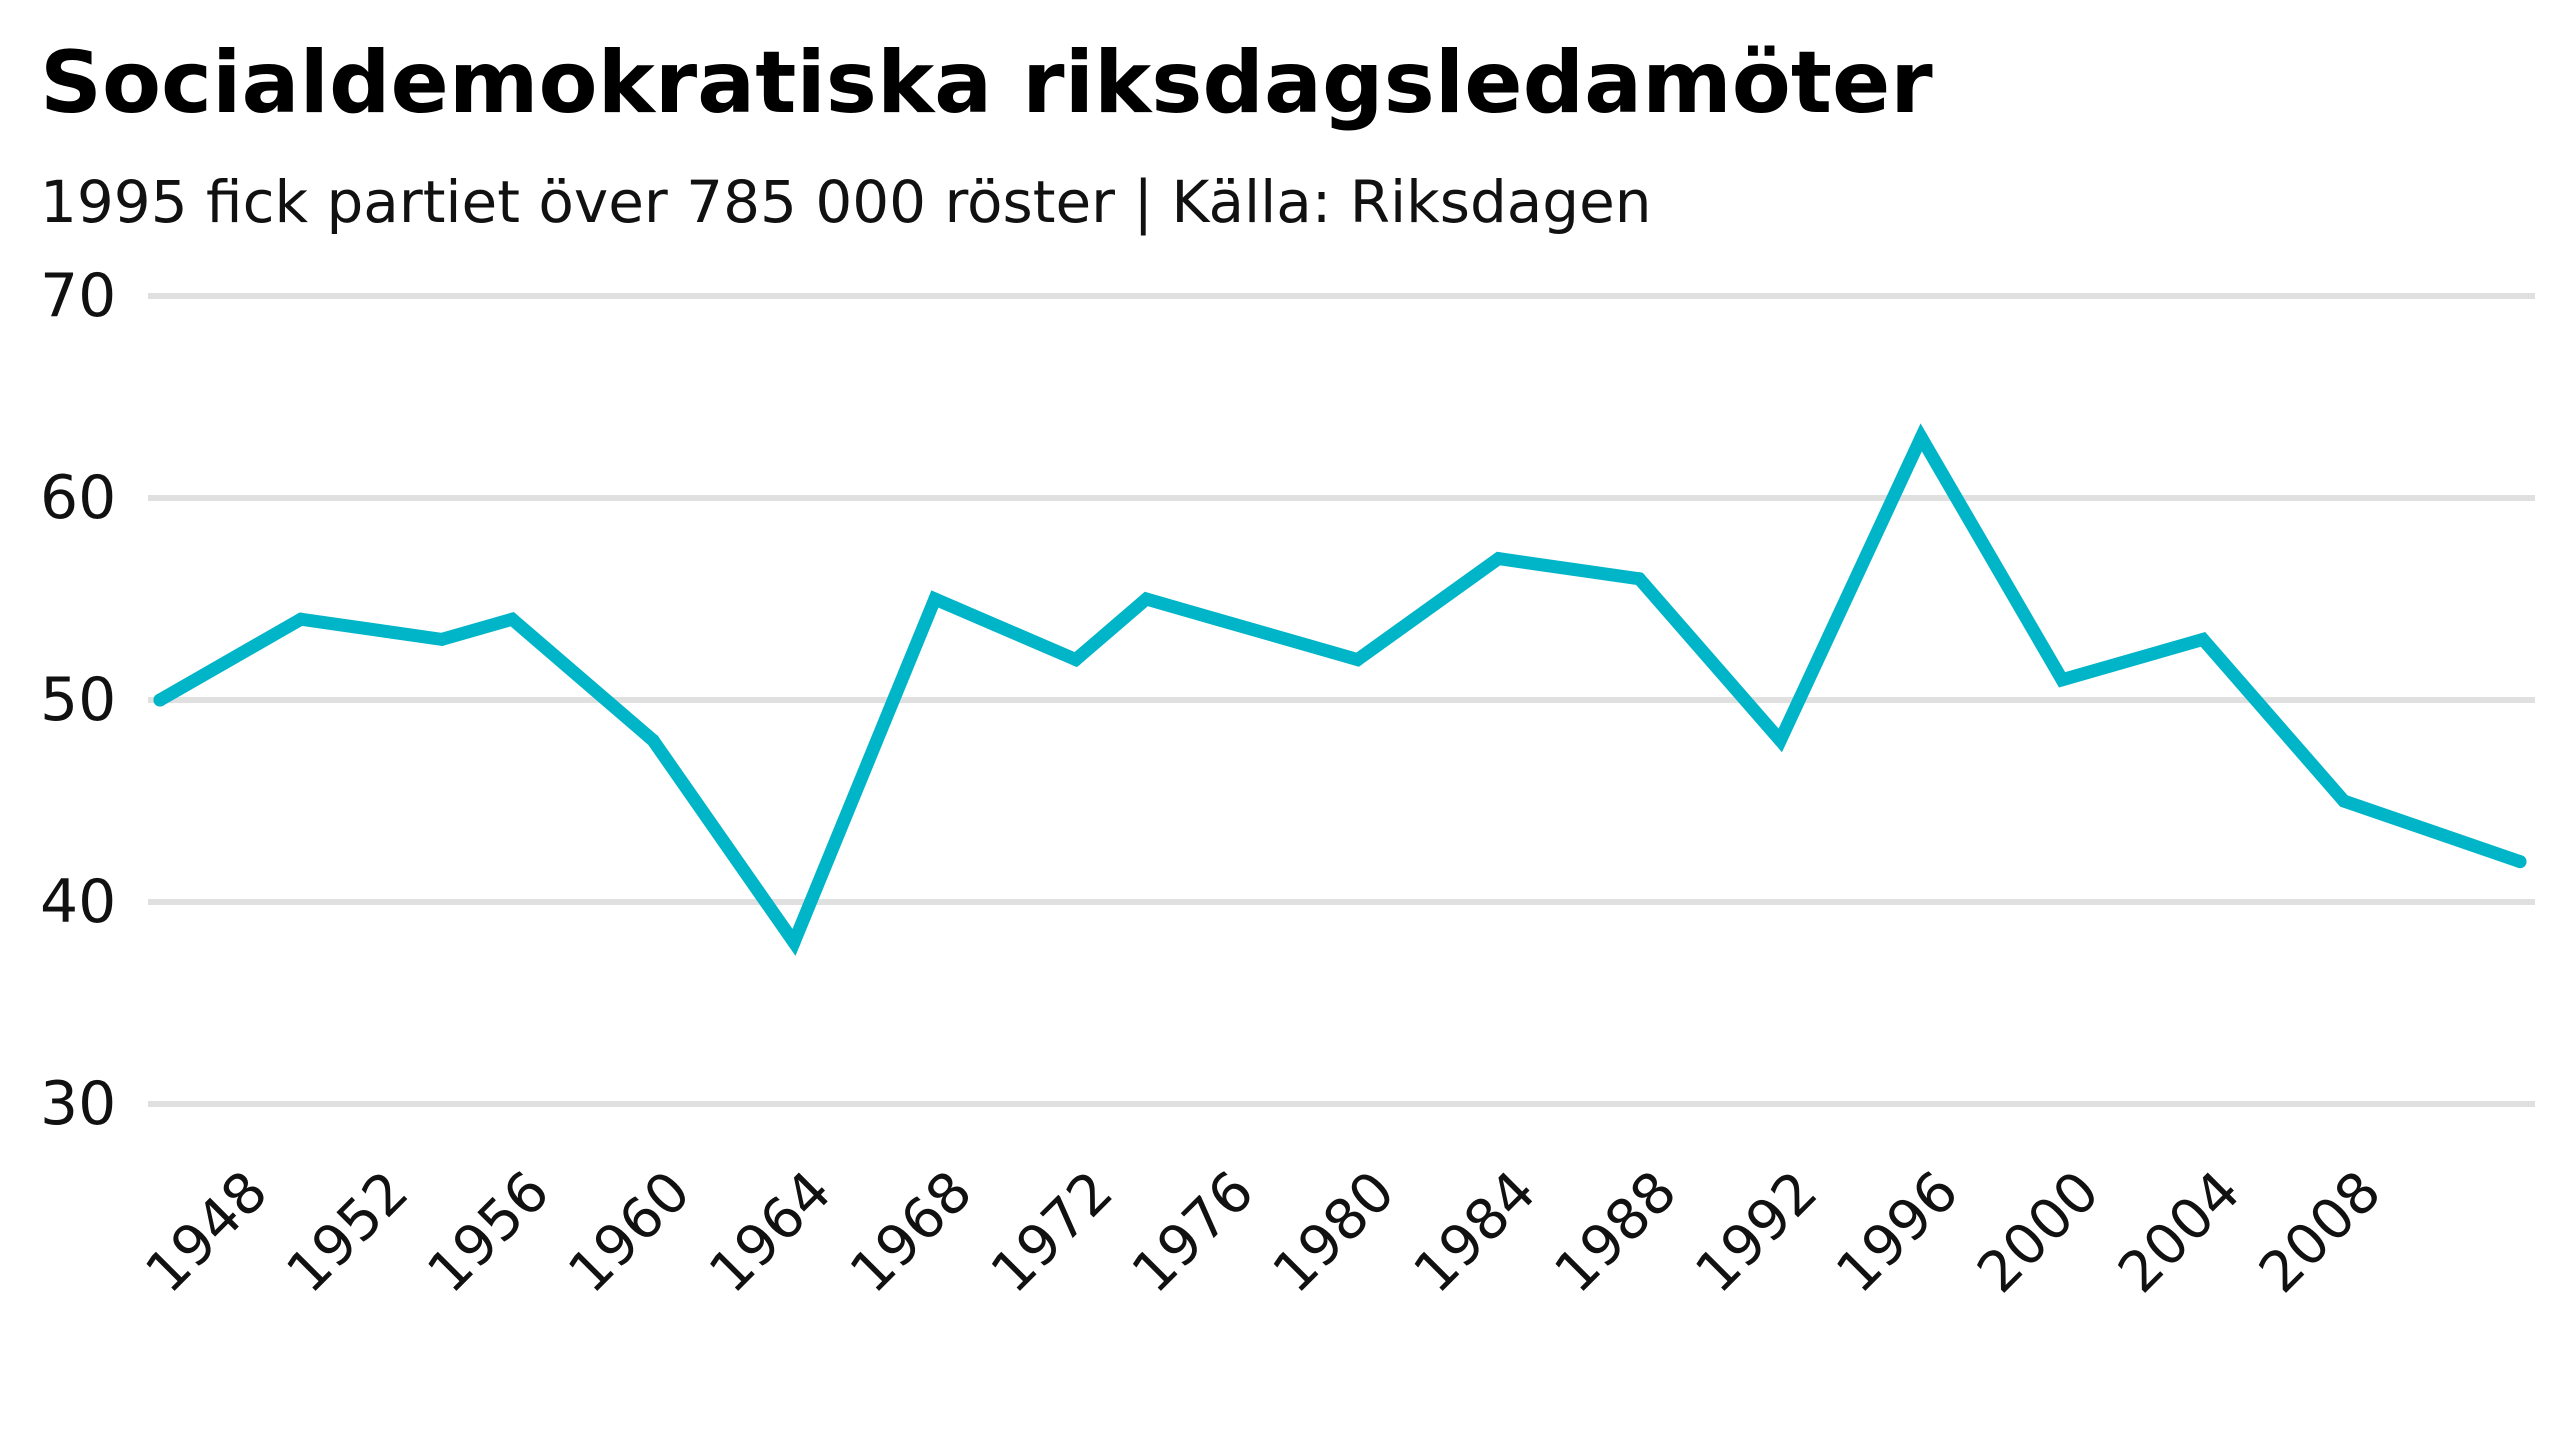  What do you see at coordinates (442, 639) in the screenshot?
I see `data-point-1954` at bounding box center [442, 639].